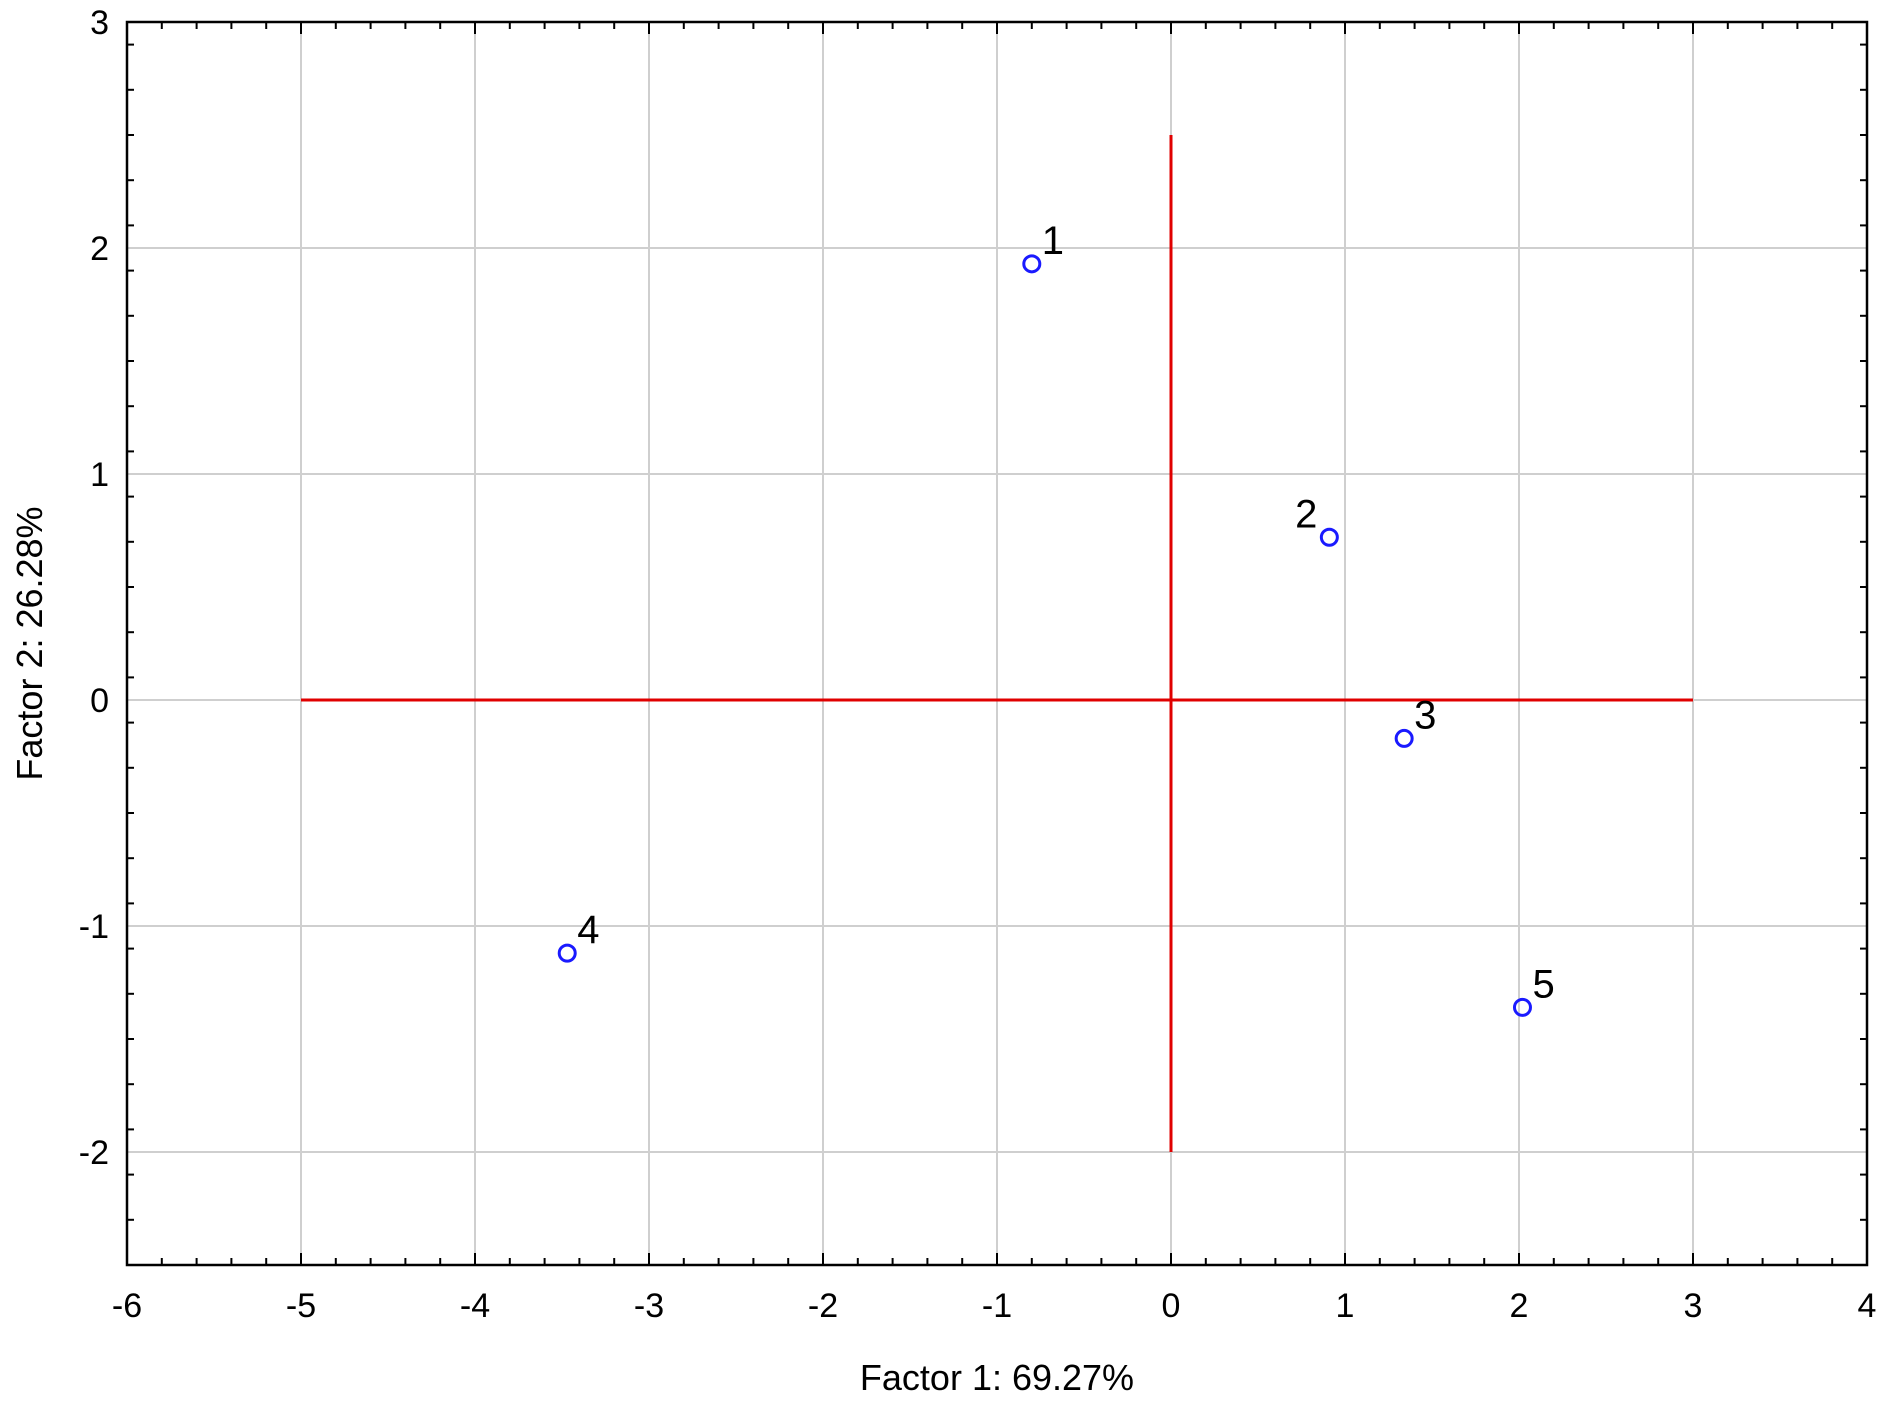 The width and height of the screenshot is (1883, 1405). What do you see at coordinates (99, 249) in the screenshot?
I see `y-tick-label: 2` at bounding box center [99, 249].